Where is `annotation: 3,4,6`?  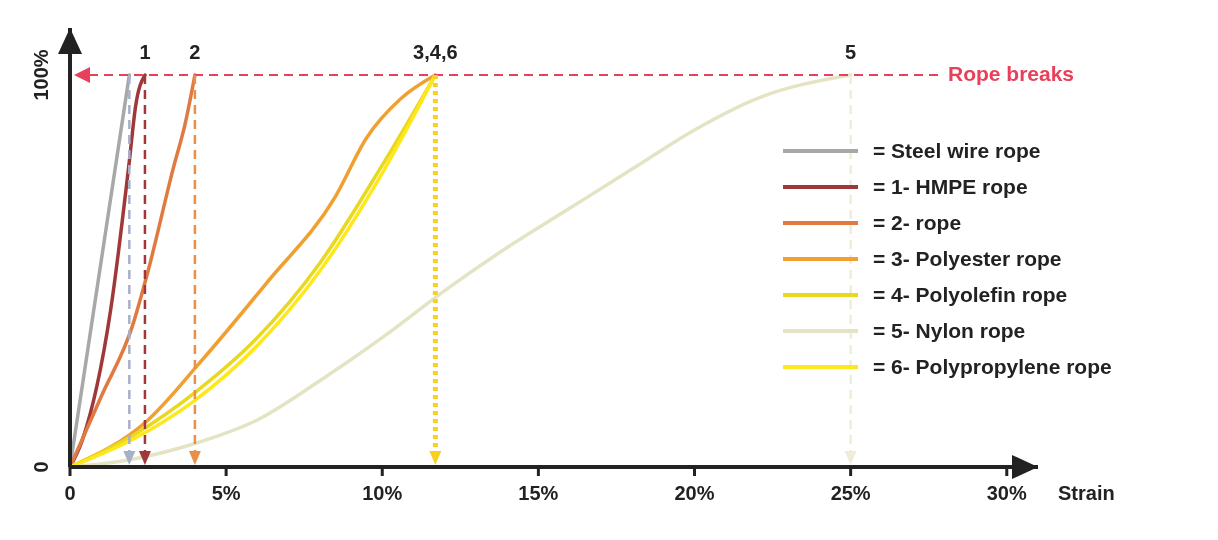
annotation: 3,4,6 is located at coordinates (435, 52).